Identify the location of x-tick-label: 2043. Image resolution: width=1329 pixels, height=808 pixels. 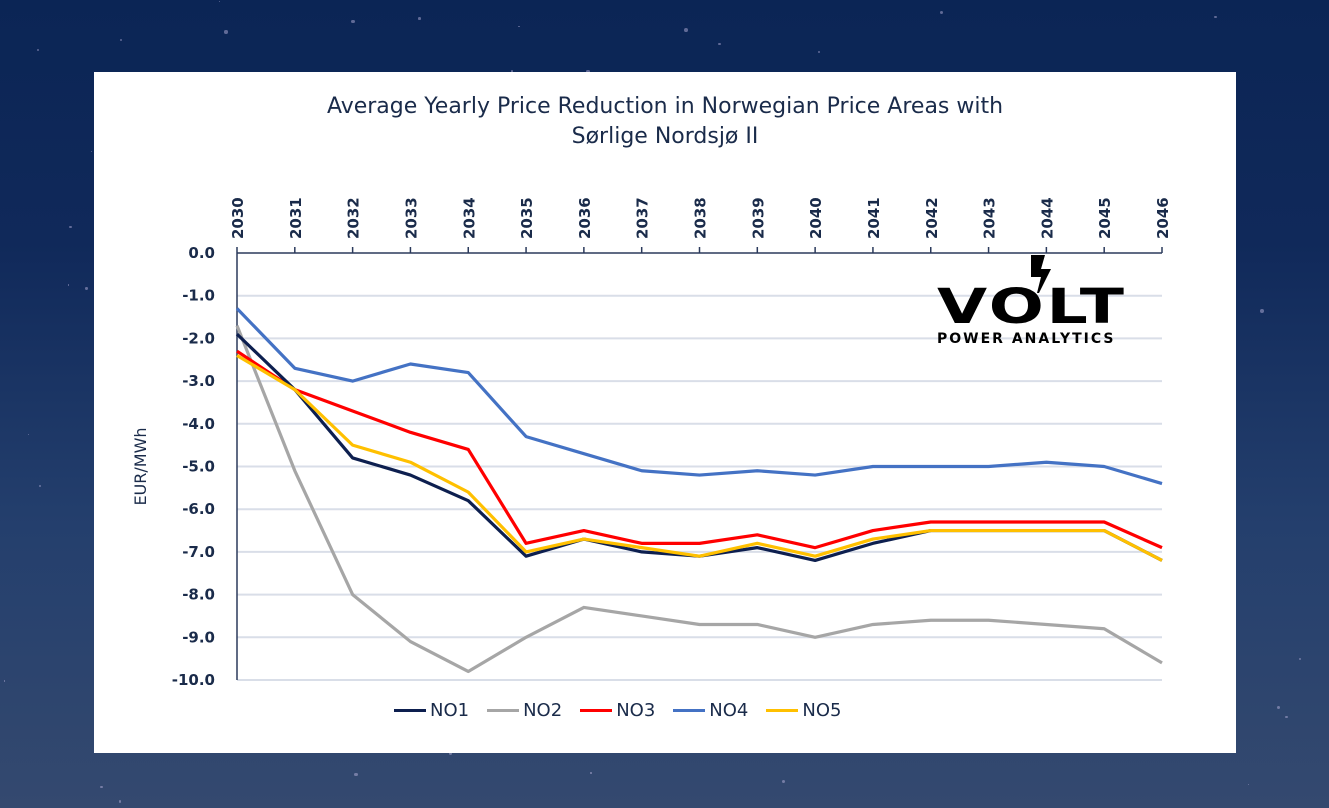
(990, 218).